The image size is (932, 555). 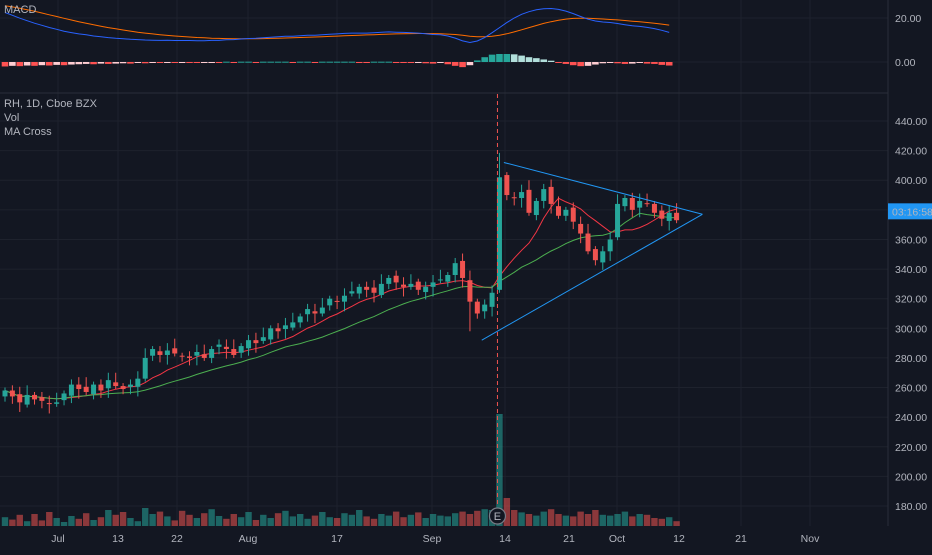 What do you see at coordinates (911, 181) in the screenshot?
I see `price-tick: 400.00` at bounding box center [911, 181].